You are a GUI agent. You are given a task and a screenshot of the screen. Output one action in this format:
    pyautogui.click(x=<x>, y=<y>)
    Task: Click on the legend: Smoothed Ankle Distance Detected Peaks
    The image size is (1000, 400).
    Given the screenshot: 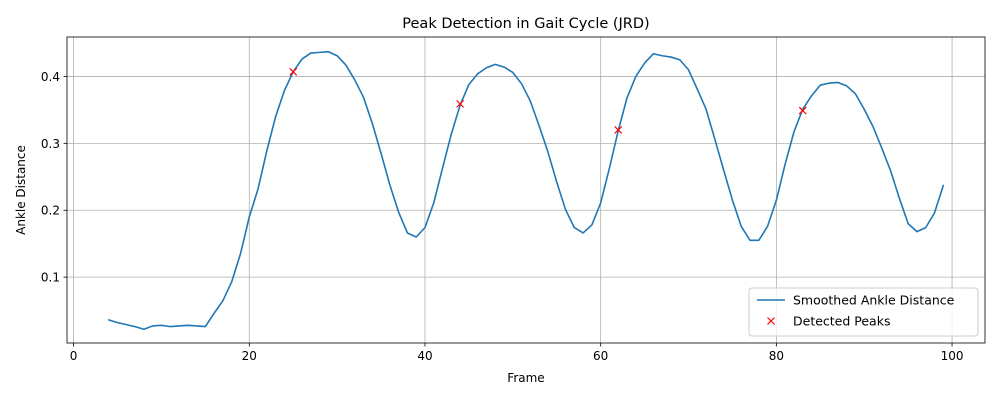 What is the action you would take?
    pyautogui.click(x=863, y=312)
    